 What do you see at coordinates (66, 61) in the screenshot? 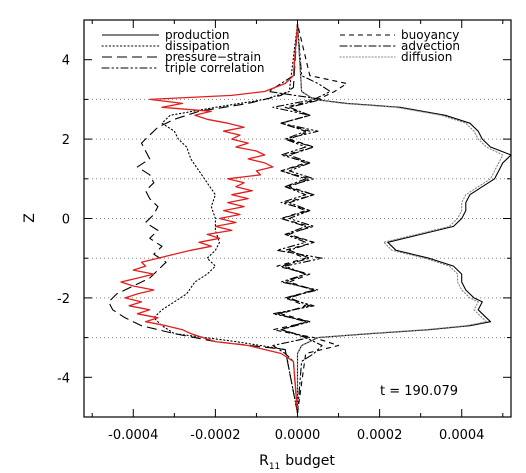
I see `y-tick-label: 4` at bounding box center [66, 61].